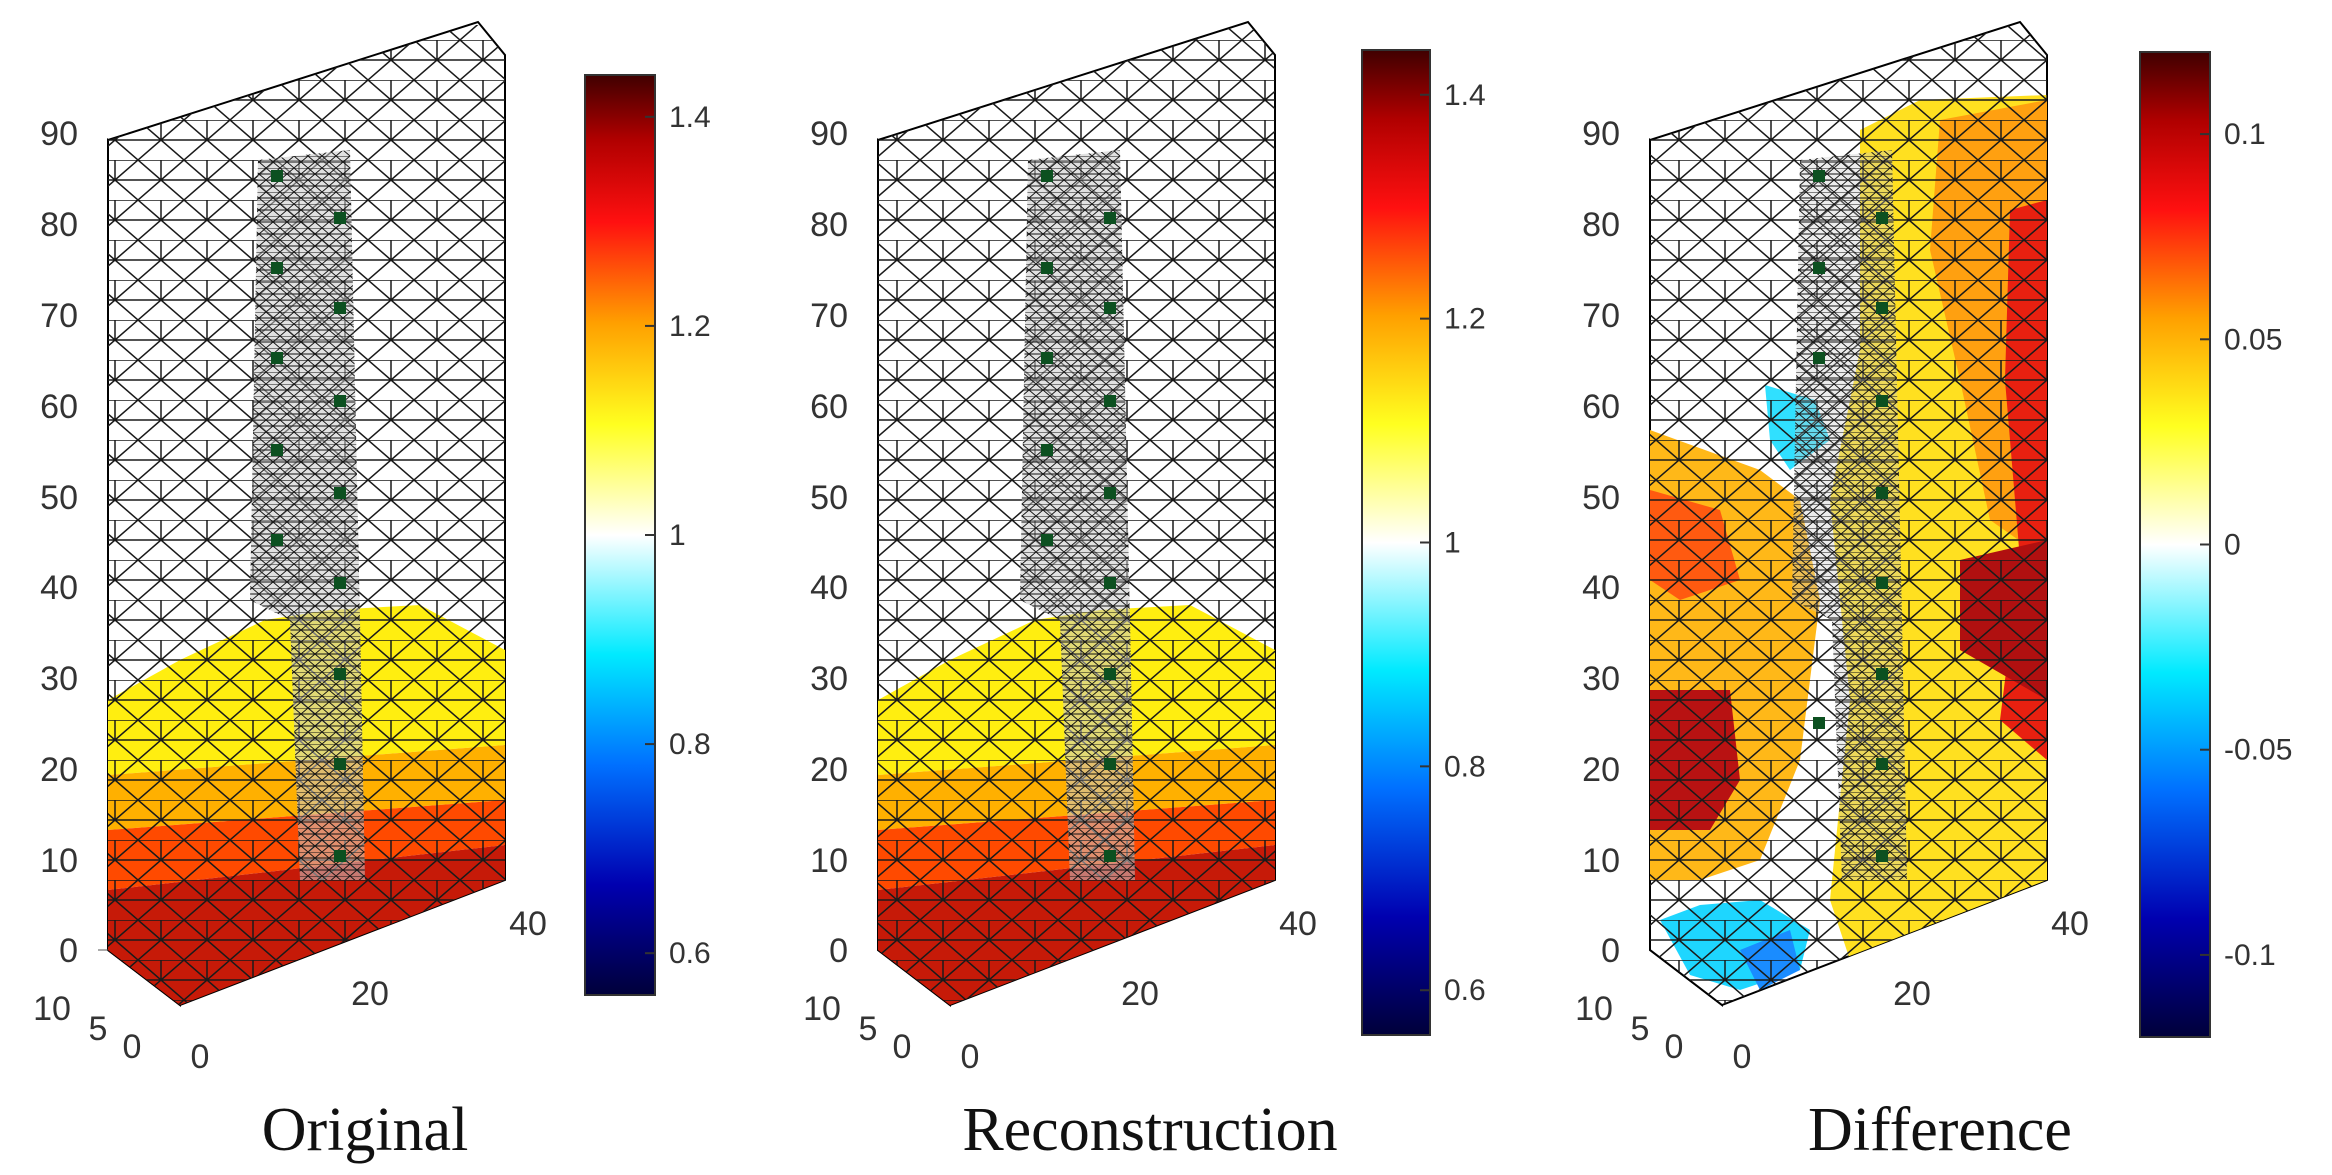 This screenshot has width=2332, height=1175. Describe the element at coordinates (2232, 545) in the screenshot. I see `colorbar-tick-label: 0` at that location.